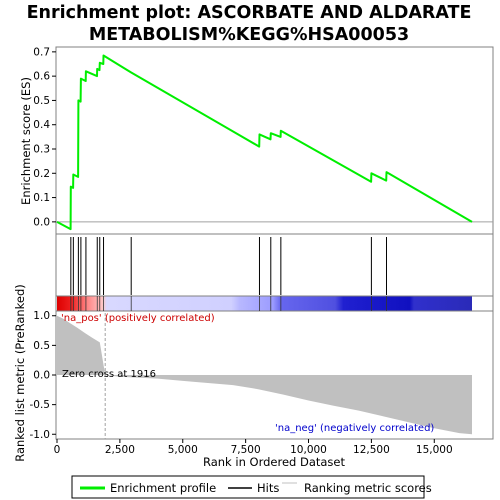 The image size is (500, 500). Describe the element at coordinates (228, 303) in the screenshot. I see `bar-hits-group` at that location.